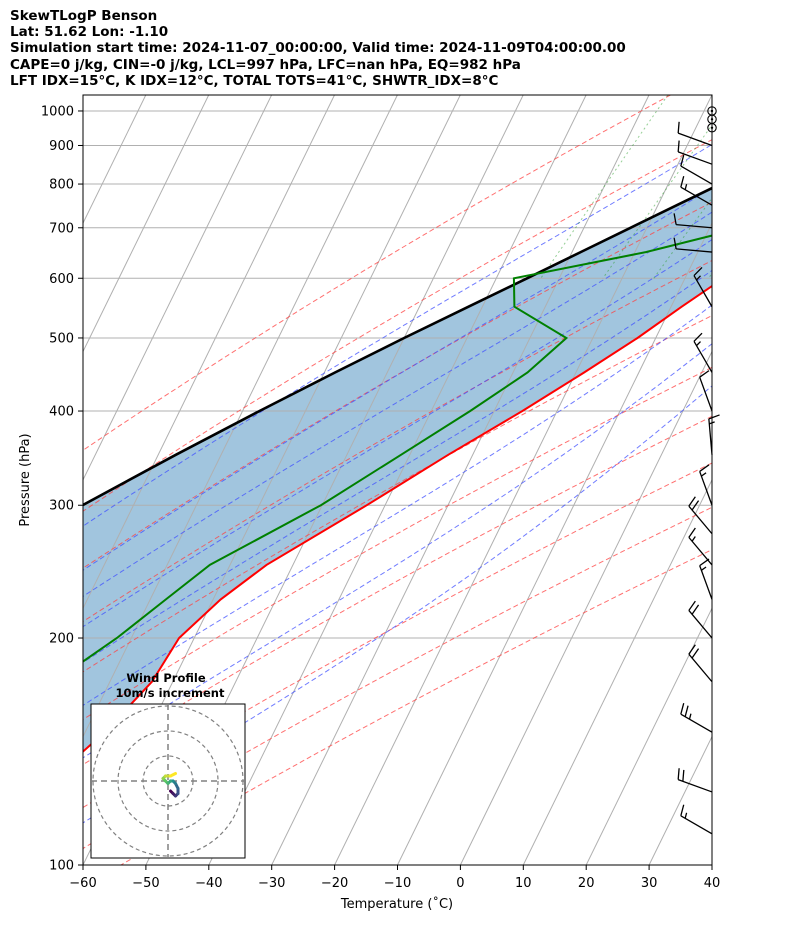 This screenshot has height=937, width=794. What do you see at coordinates (523, 883) in the screenshot?
I see `x-tick-label: 10` at bounding box center [523, 883].